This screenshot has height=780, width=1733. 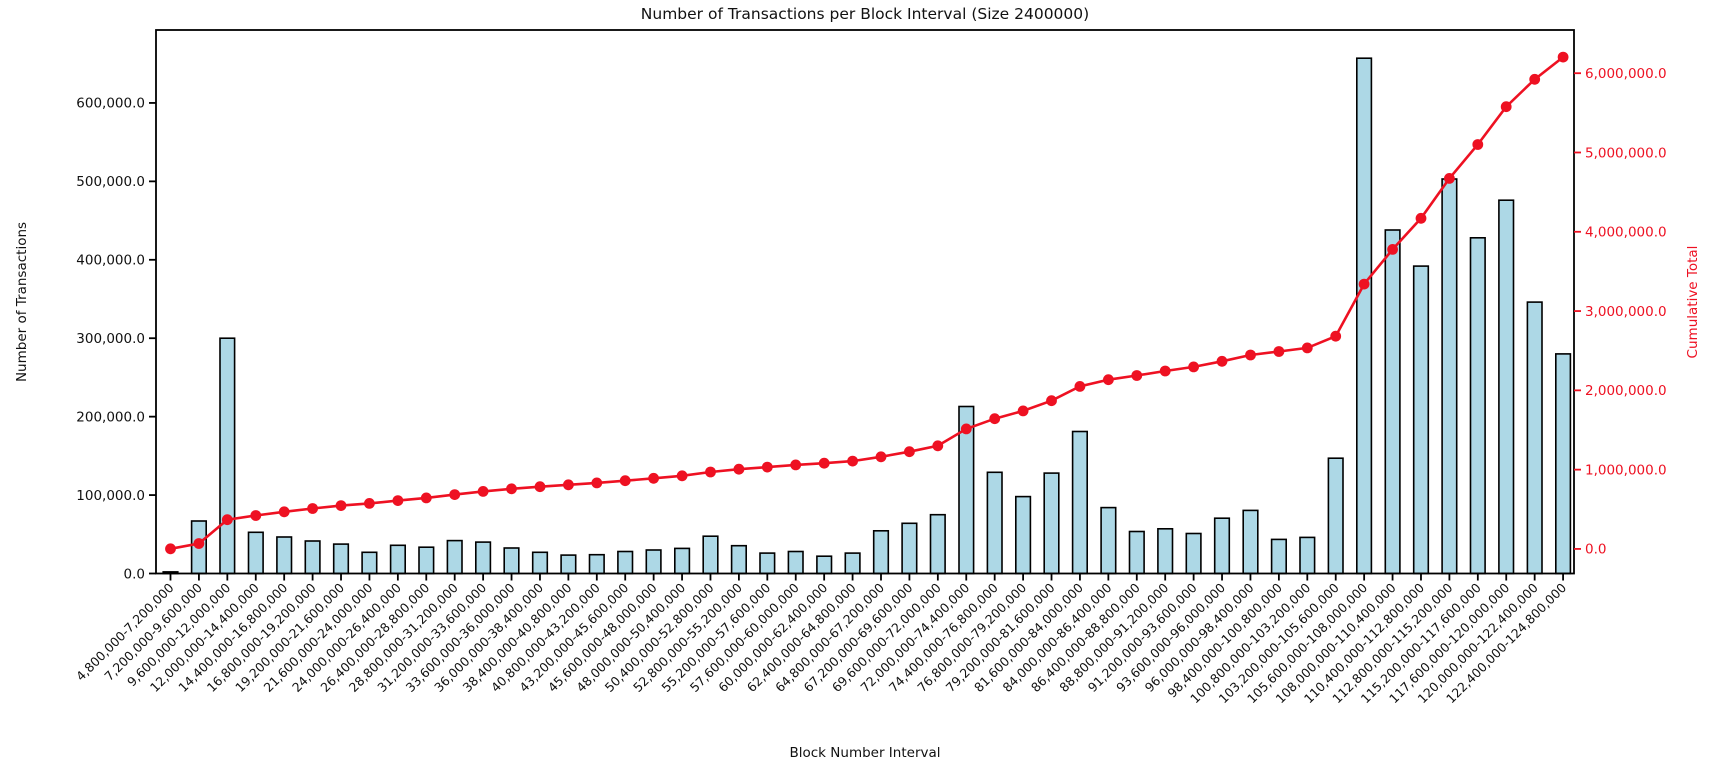 What do you see at coordinates (134, 574) in the screenshot?
I see `y-left-tick-label: 0.0` at bounding box center [134, 574].